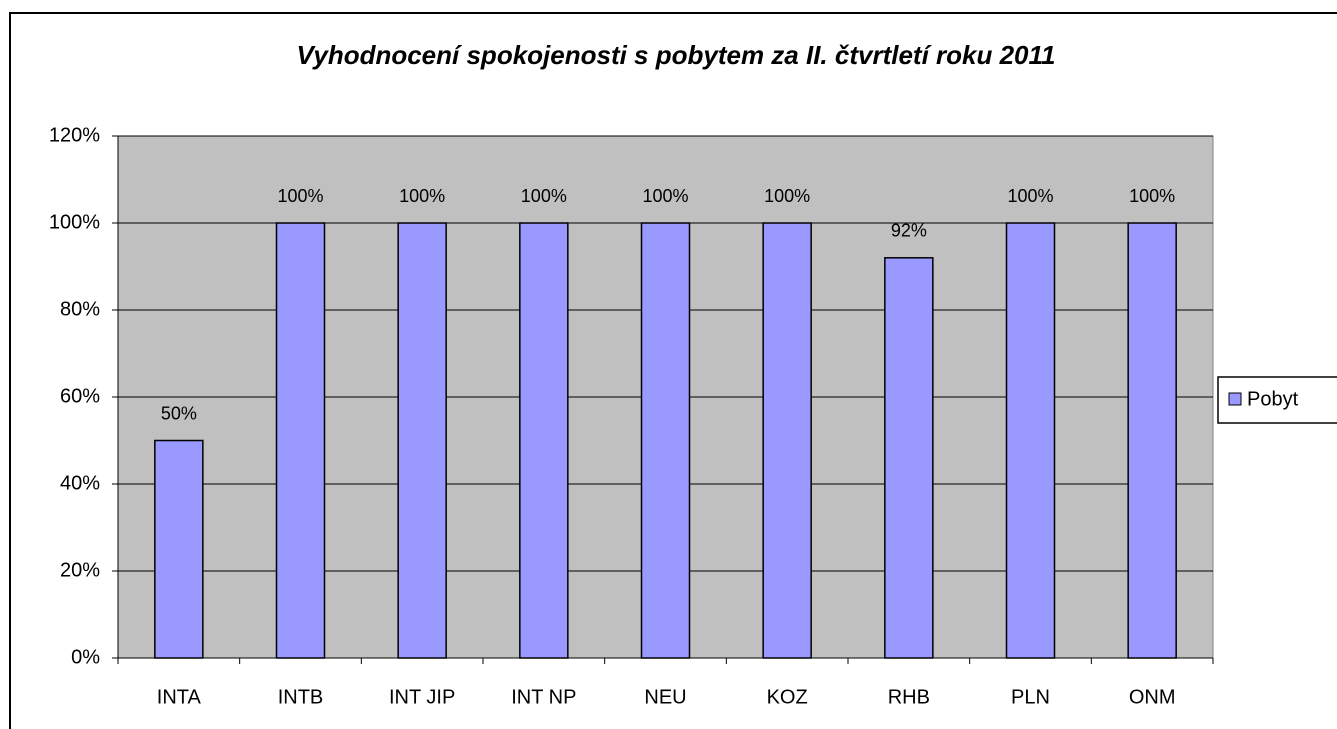 The image size is (1337, 729). Describe the element at coordinates (179, 413) in the screenshot. I see `data-label: 50%` at that location.